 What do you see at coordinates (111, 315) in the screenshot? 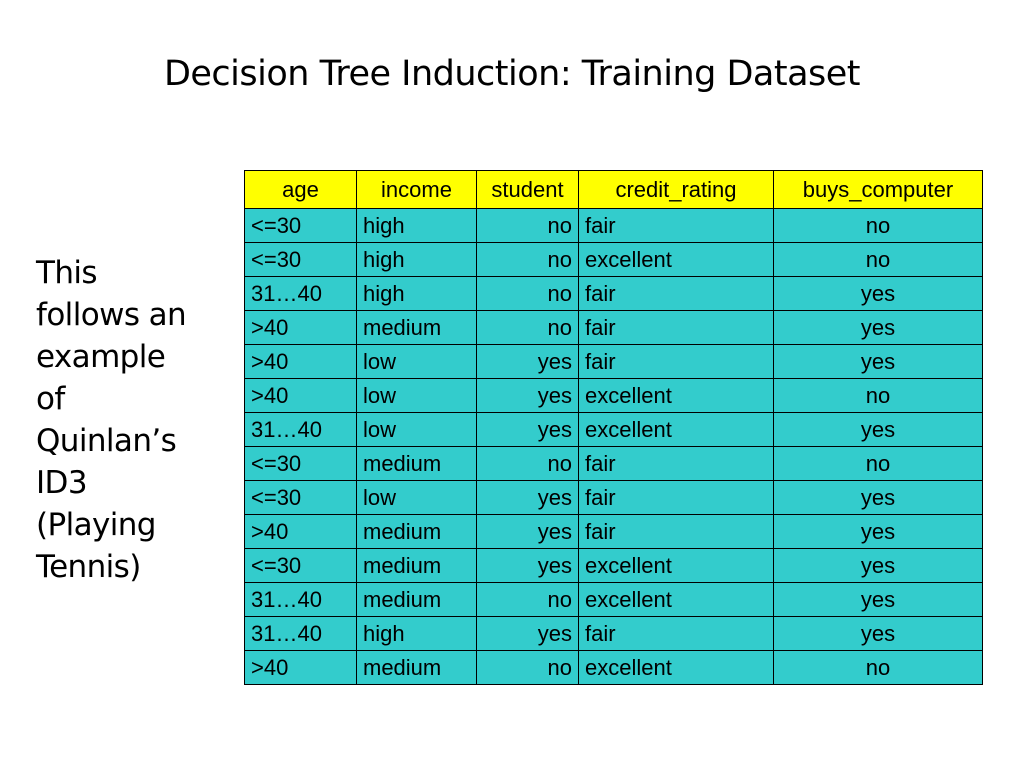
I see `side-note-line: follows an` at bounding box center [111, 315].